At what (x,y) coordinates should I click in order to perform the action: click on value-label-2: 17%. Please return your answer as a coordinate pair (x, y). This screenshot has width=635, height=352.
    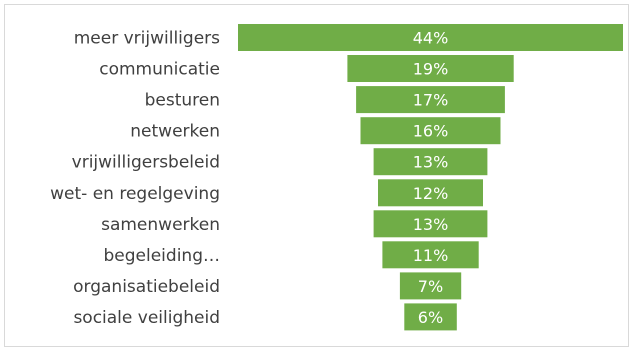
    Looking at the image, I should click on (431, 100).